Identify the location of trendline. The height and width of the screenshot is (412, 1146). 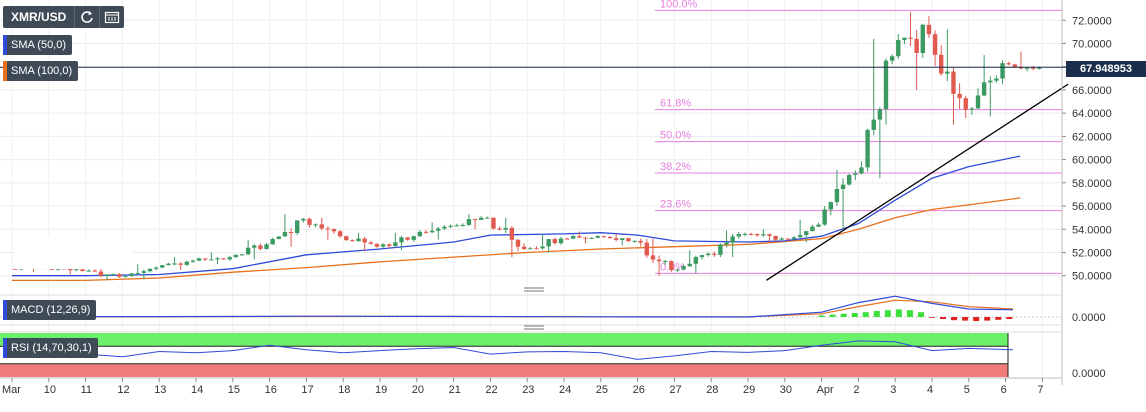
(917, 182).